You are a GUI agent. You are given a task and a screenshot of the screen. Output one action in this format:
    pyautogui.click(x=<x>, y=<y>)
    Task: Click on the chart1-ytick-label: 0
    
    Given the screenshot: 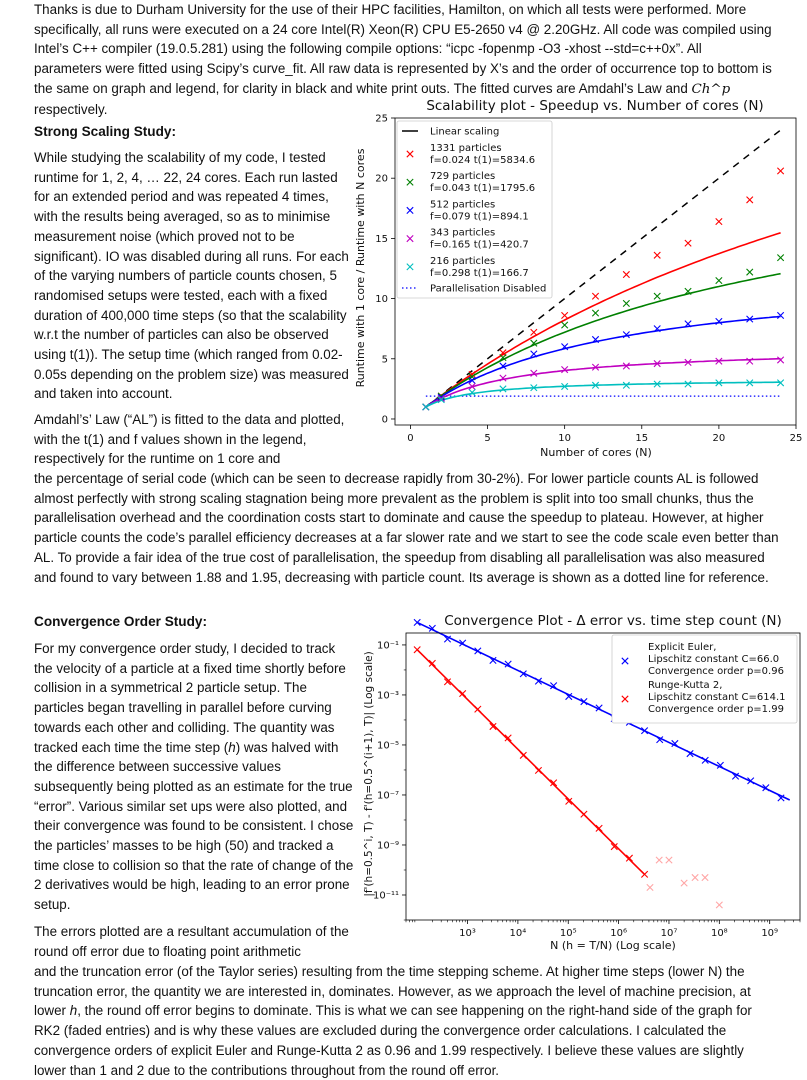 What is the action you would take?
    pyautogui.click(x=385, y=419)
    